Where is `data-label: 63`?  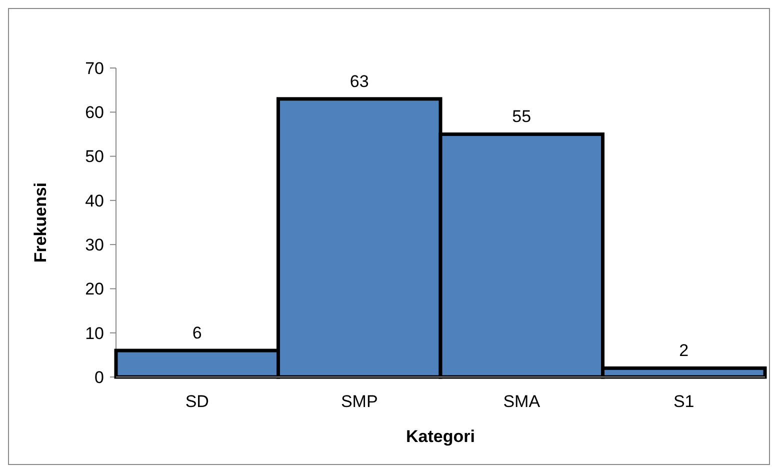
data-label: 63 is located at coordinates (359, 81).